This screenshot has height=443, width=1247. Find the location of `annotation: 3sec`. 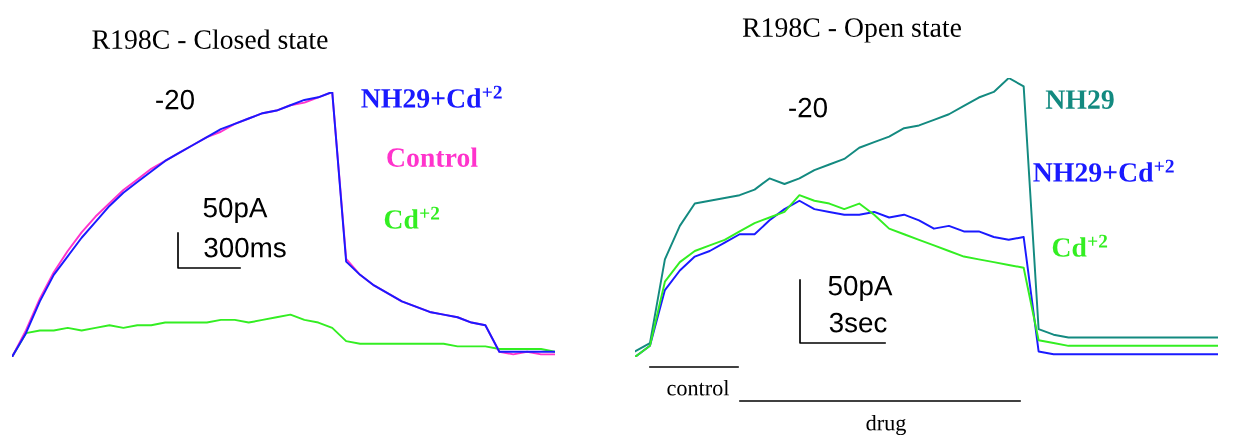

annotation: 3sec is located at coordinates (858, 322).